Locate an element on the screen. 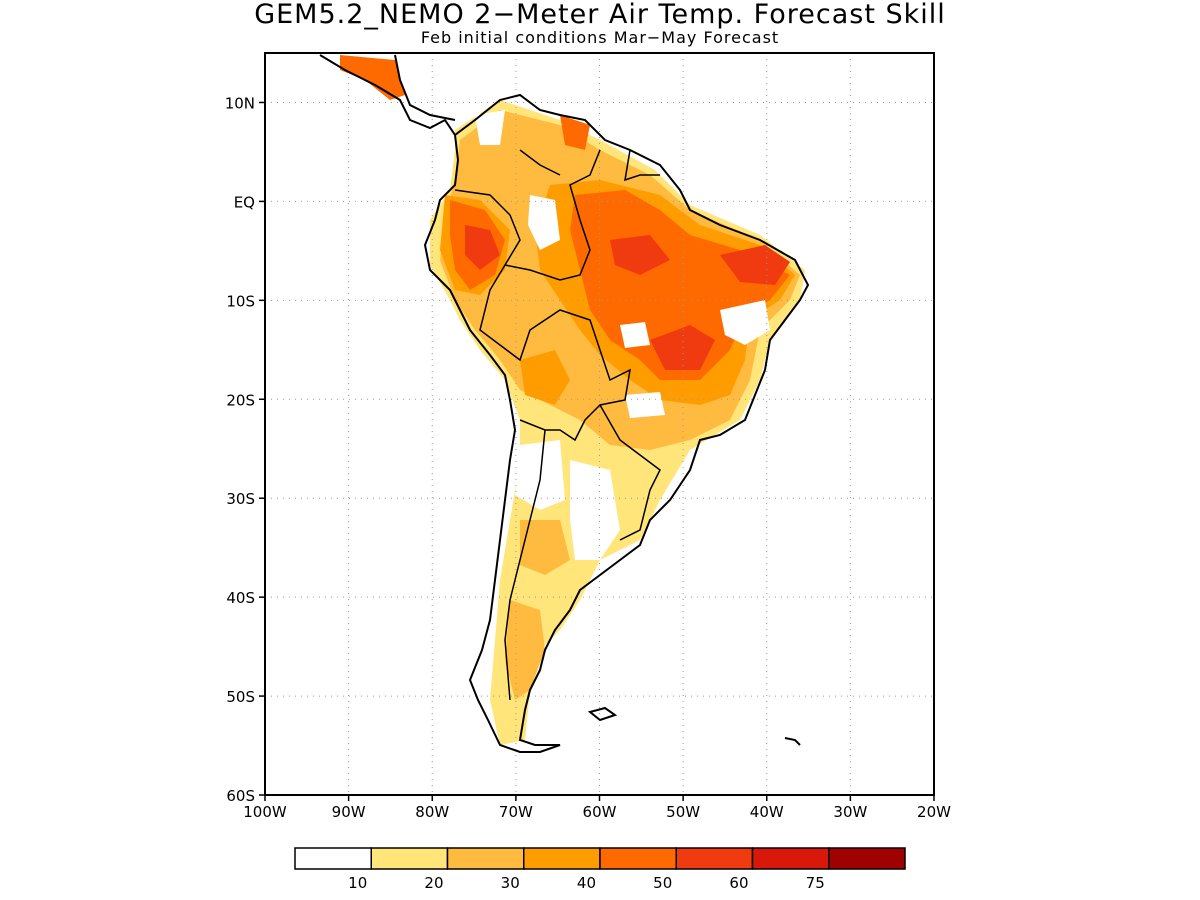 This screenshot has width=1200, height=900. lon-tick-label: 90W is located at coordinates (349, 812).